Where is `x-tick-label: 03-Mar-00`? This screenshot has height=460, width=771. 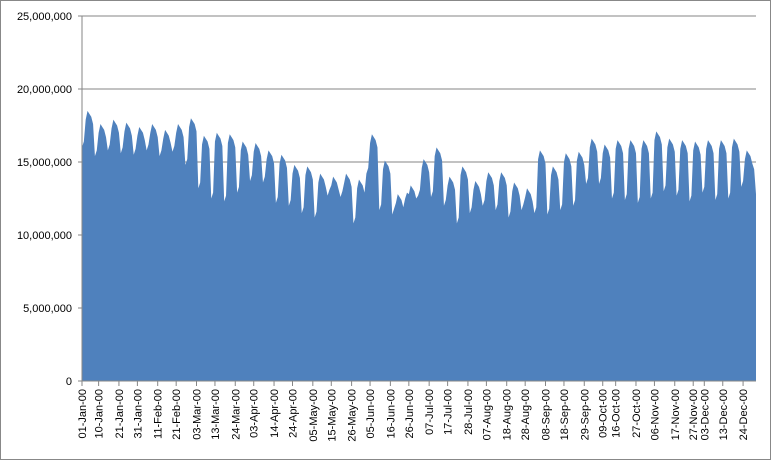
x-tick-label: 03-Mar-00 is located at coordinates (197, 414).